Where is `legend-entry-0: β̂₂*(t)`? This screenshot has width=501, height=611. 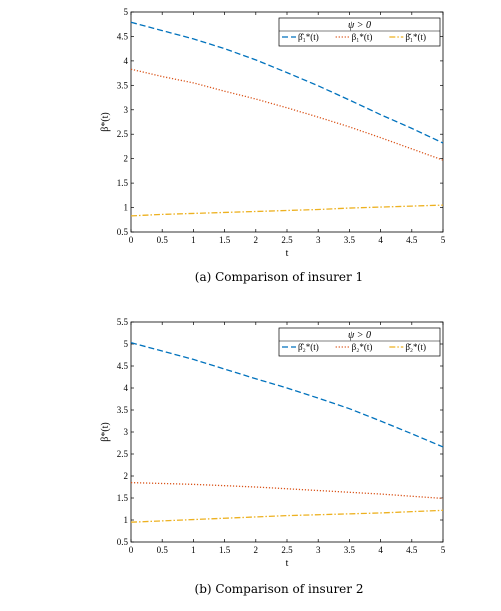 legend-entry-0: β̂₂*(t) is located at coordinates (308, 347).